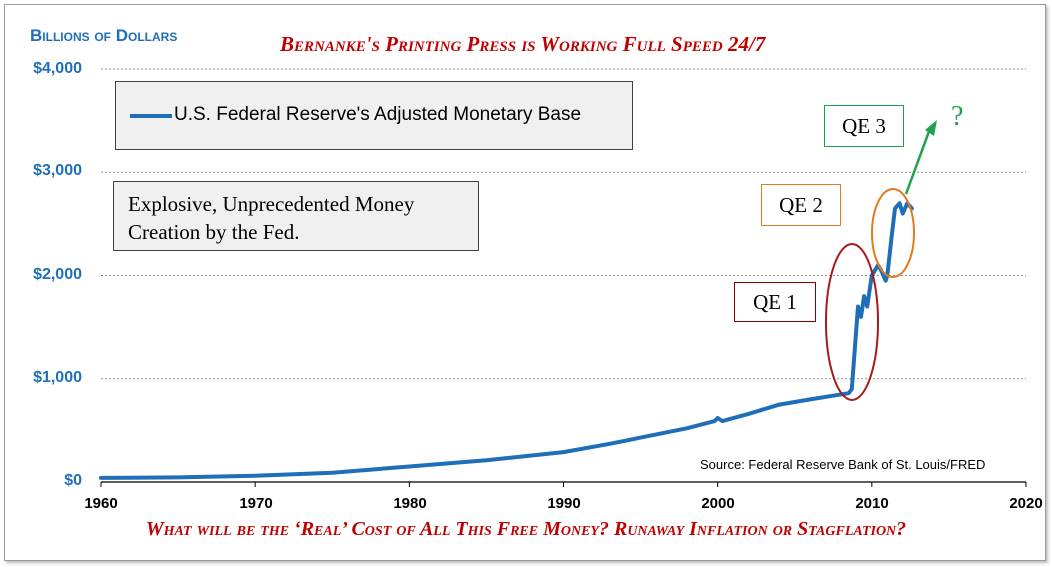  Describe the element at coordinates (801, 205) in the screenshot. I see `qe2-label: QE 2` at that location.